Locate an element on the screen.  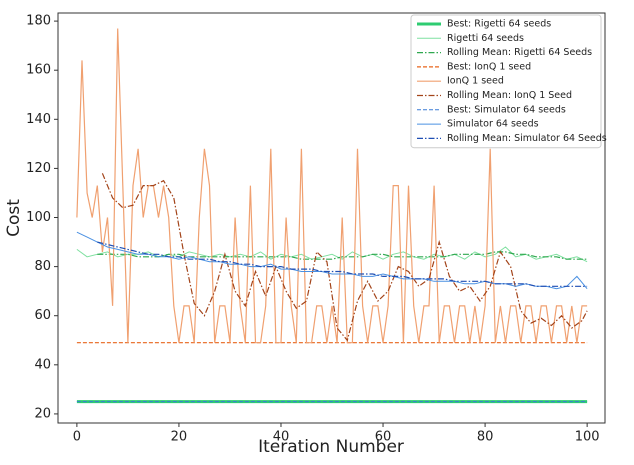
x-tick-label: 100 is located at coordinates (587, 437).